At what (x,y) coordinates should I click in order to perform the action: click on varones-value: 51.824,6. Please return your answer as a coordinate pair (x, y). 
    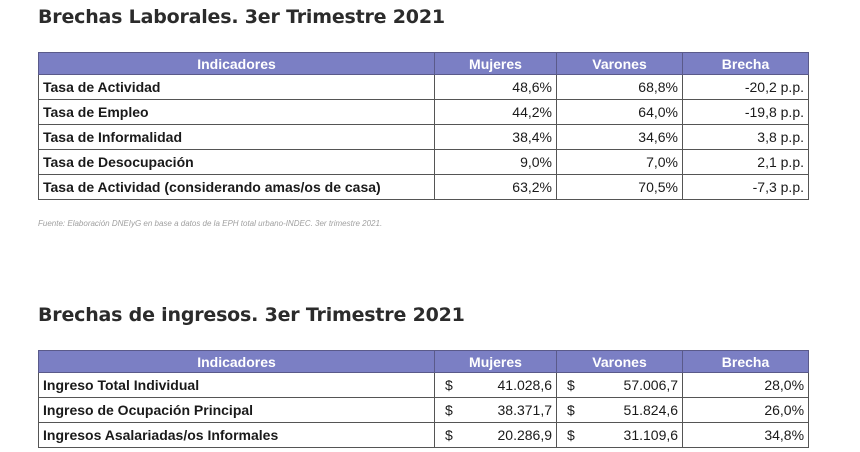
    Looking at the image, I should click on (635, 410).